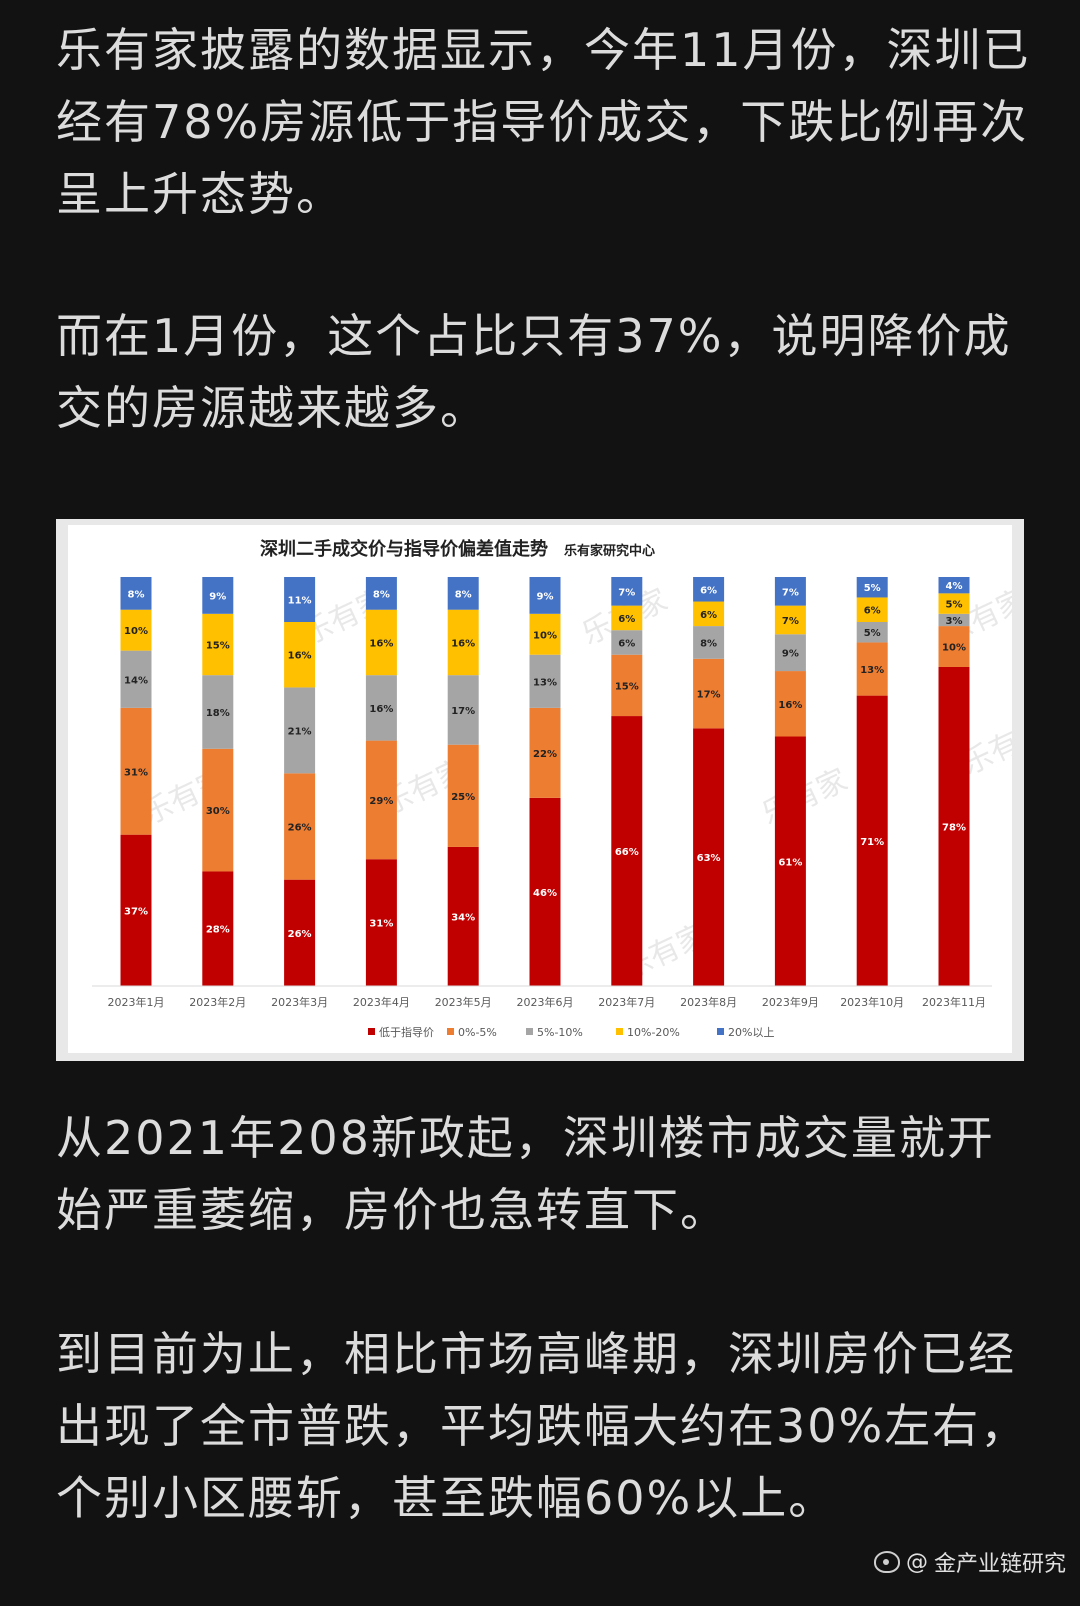 Image resolution: width=1080 pixels, height=1606 pixels. What do you see at coordinates (300, 827) in the screenshot?
I see `data-label-3-2: 26%` at bounding box center [300, 827].